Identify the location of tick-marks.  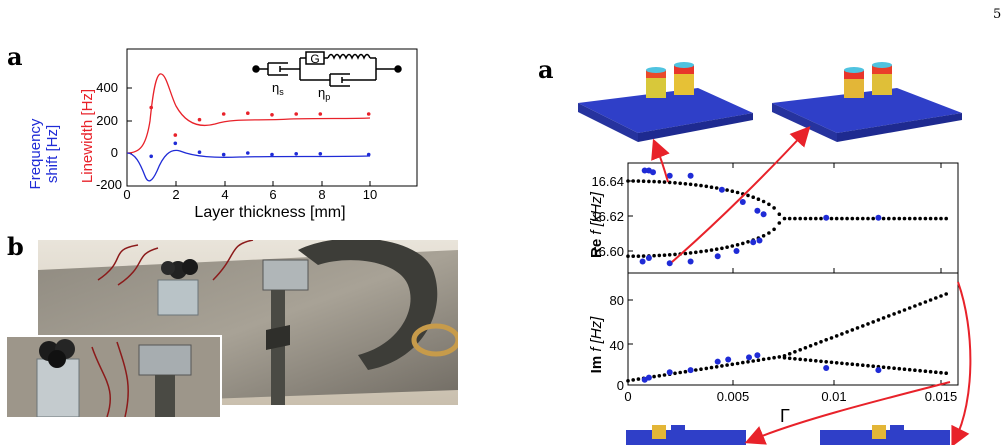
(249, 136).